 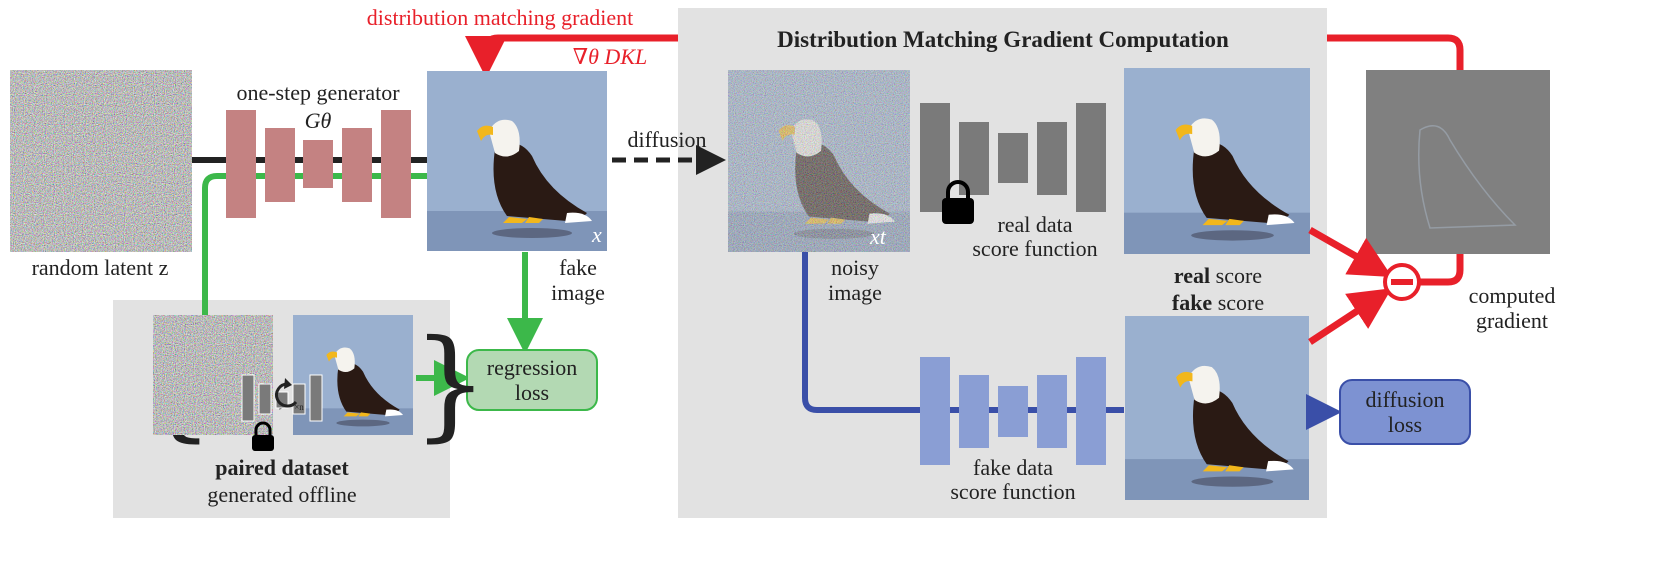 What do you see at coordinates (314, 244) in the screenshot?
I see `paired-noise-line` at bounding box center [314, 244].